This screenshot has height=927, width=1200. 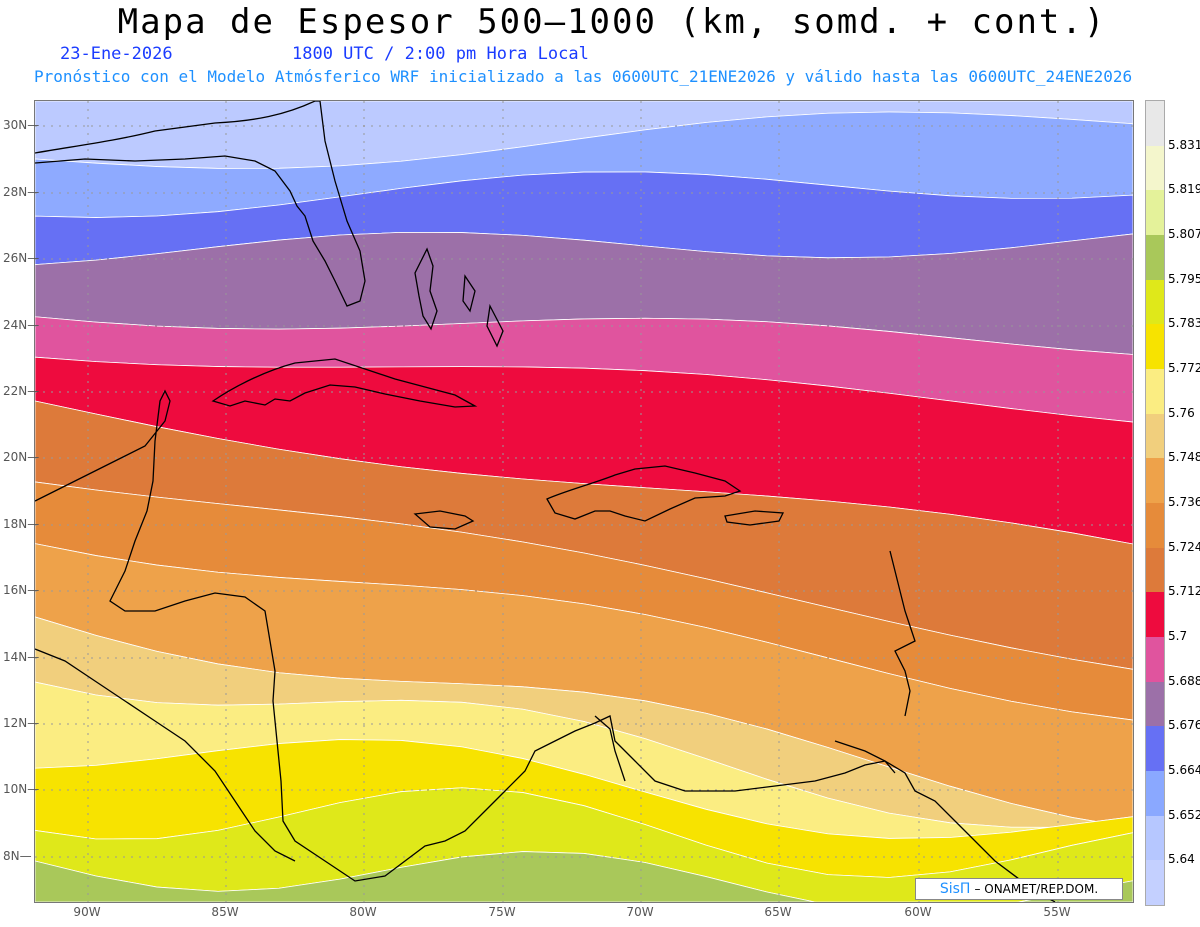 I want to click on lon-label: 60W, so click(x=918, y=912).